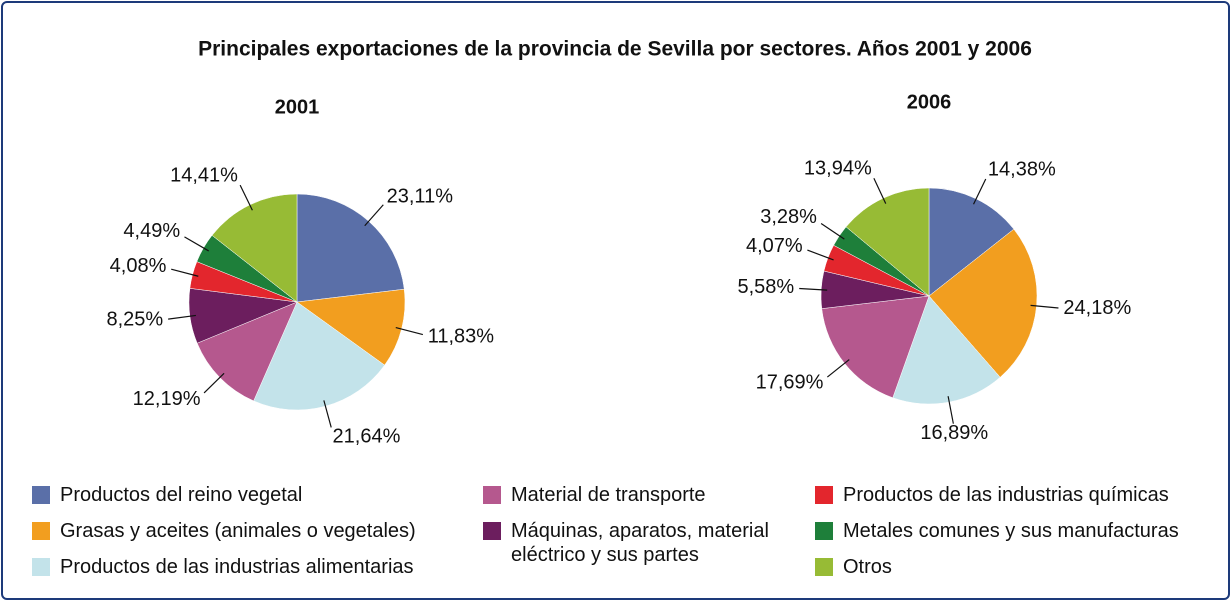  I want to click on legend-label: Otros, so click(867, 567).